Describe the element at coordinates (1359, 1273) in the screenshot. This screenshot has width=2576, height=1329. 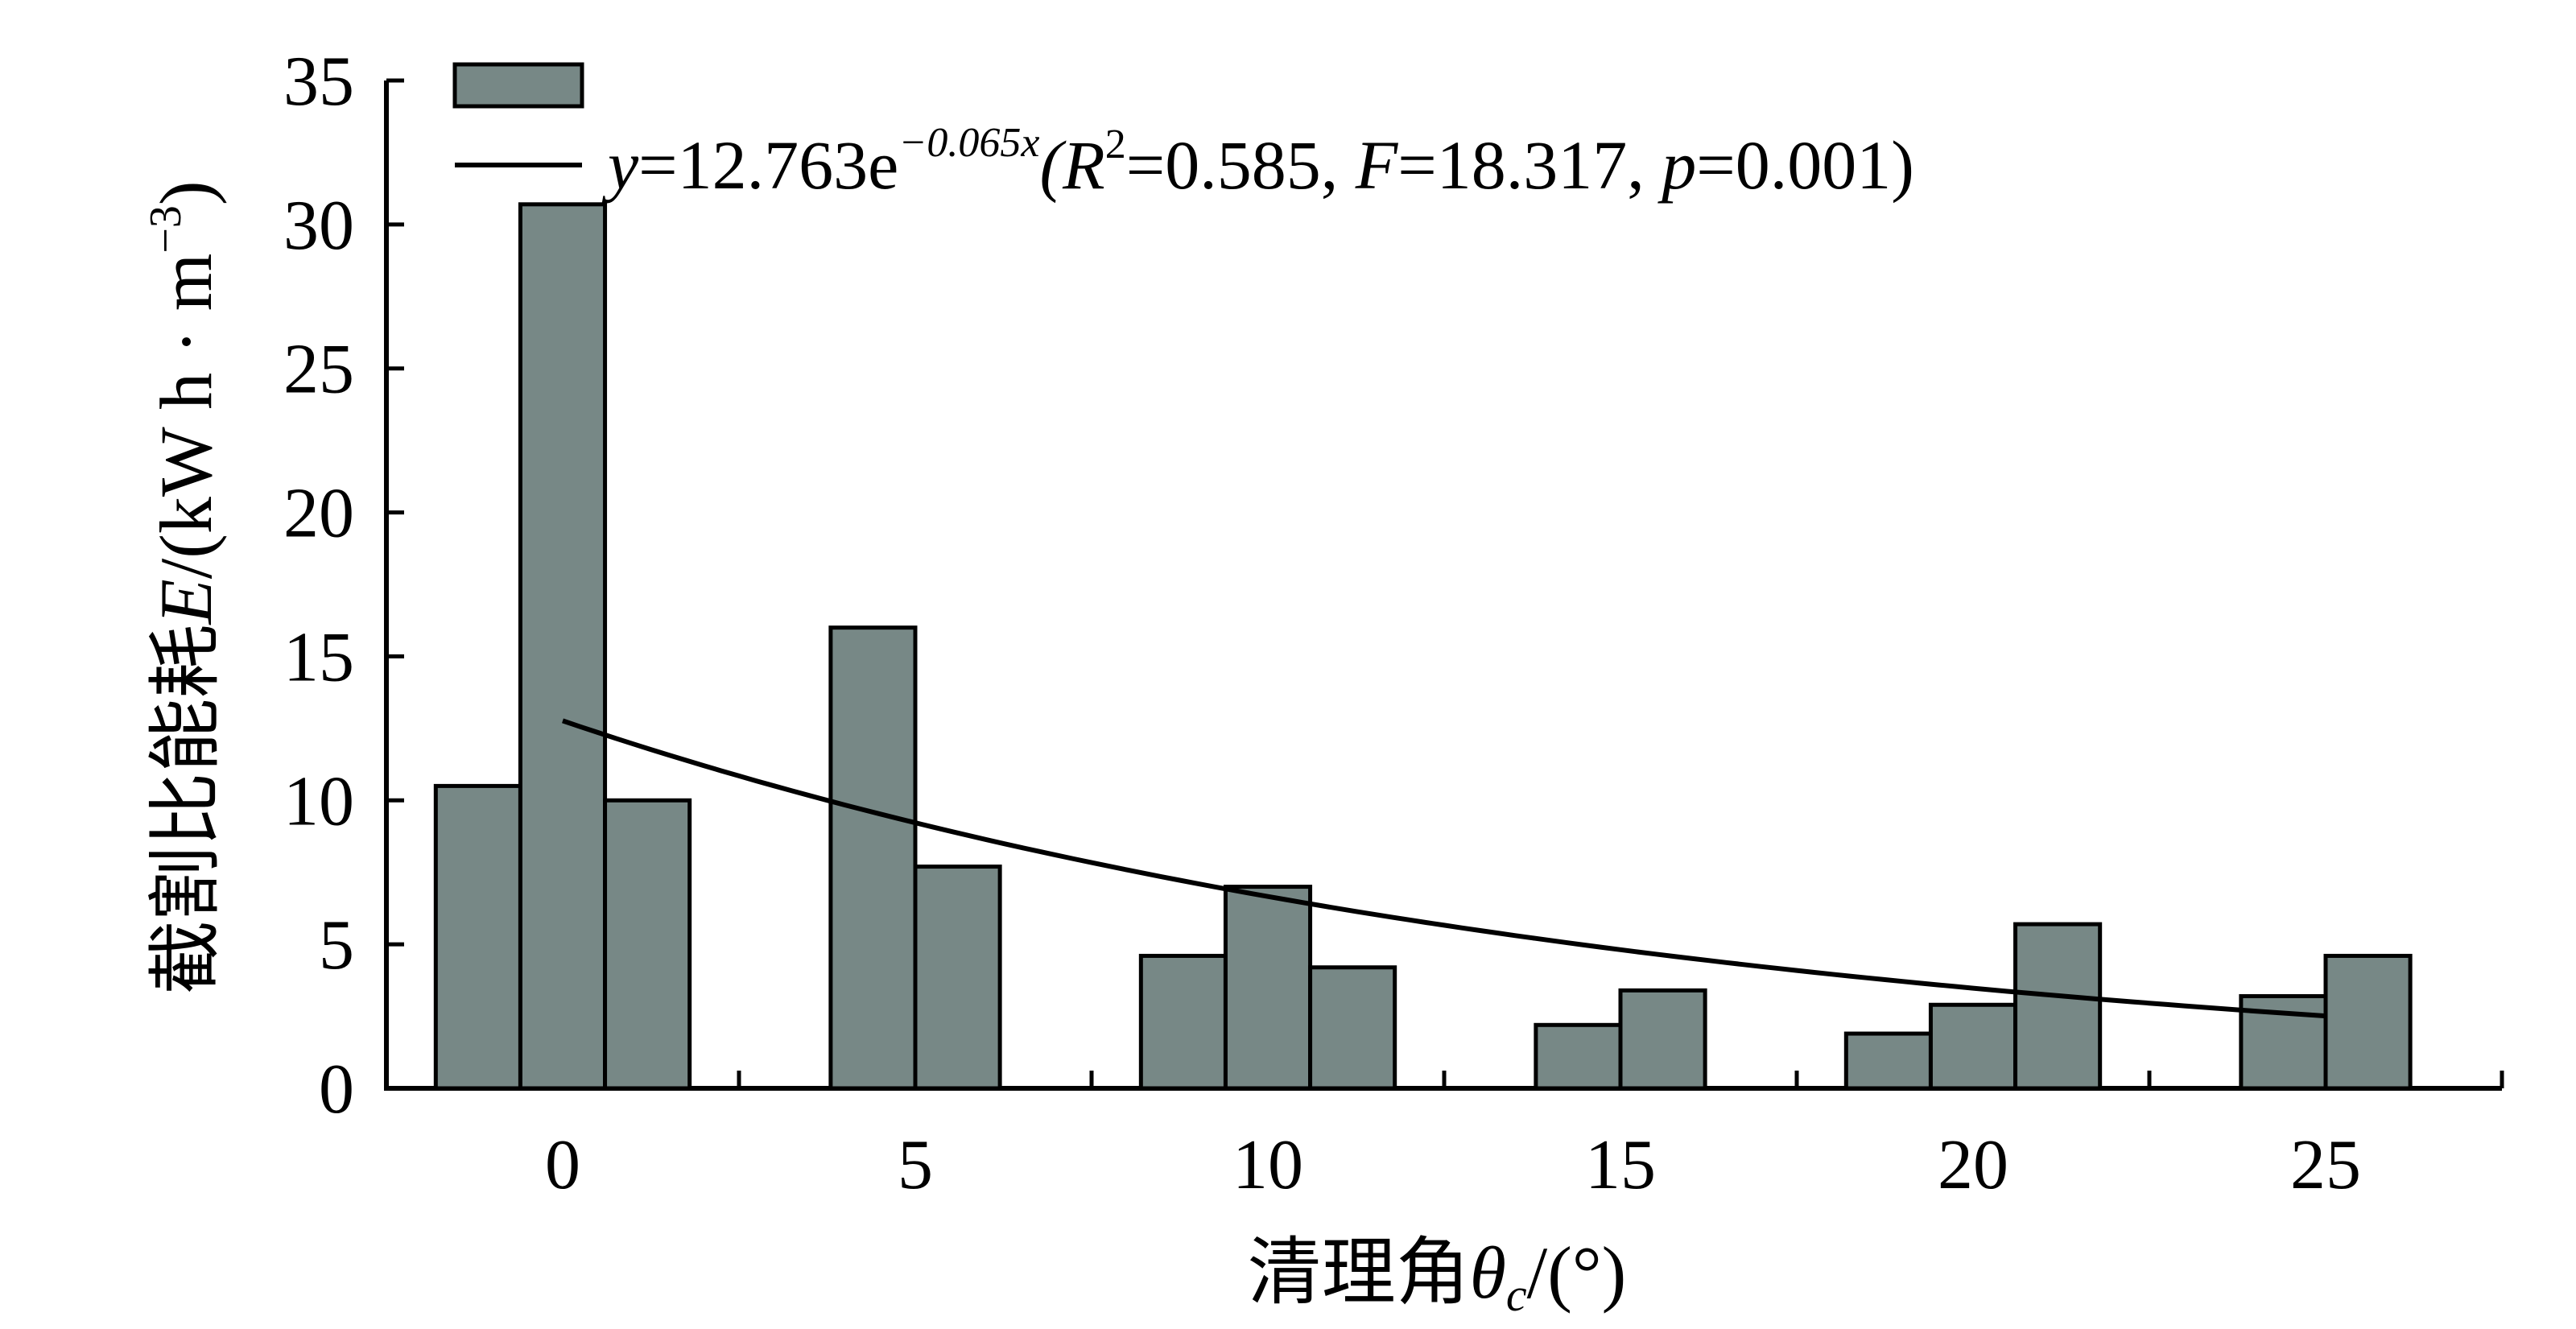
I see `x-label-prefix: 清理角` at that location.